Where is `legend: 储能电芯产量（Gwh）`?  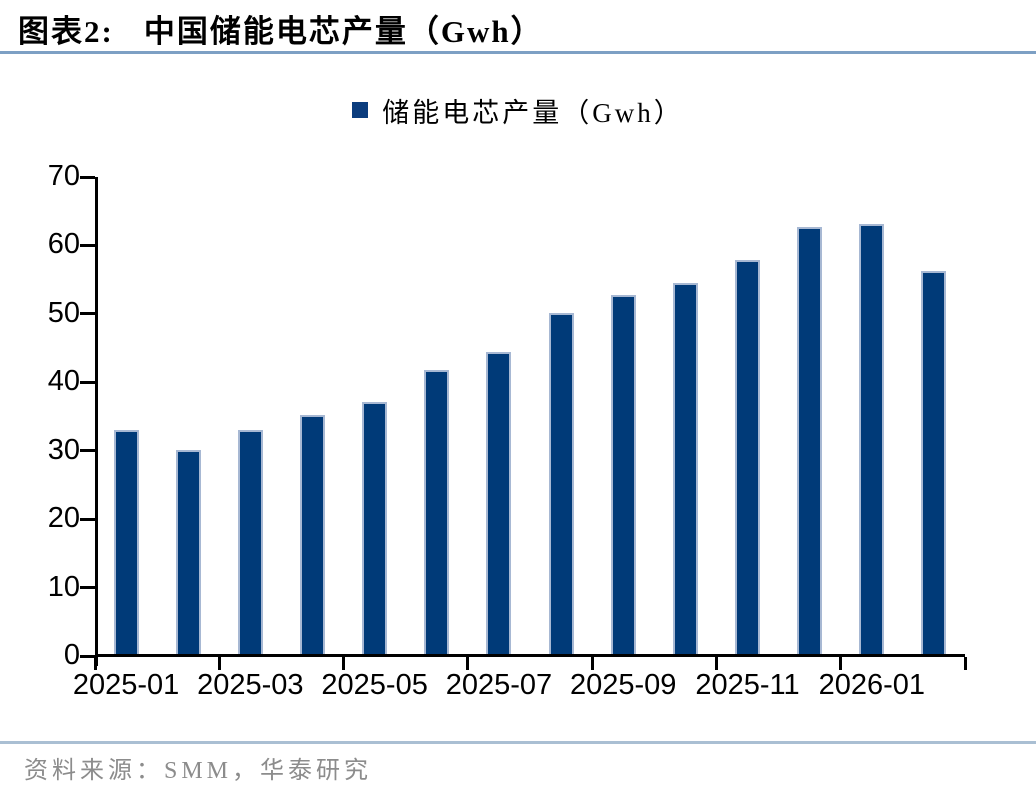 legend: 储能电芯产量（Gwh） is located at coordinates (518, 112).